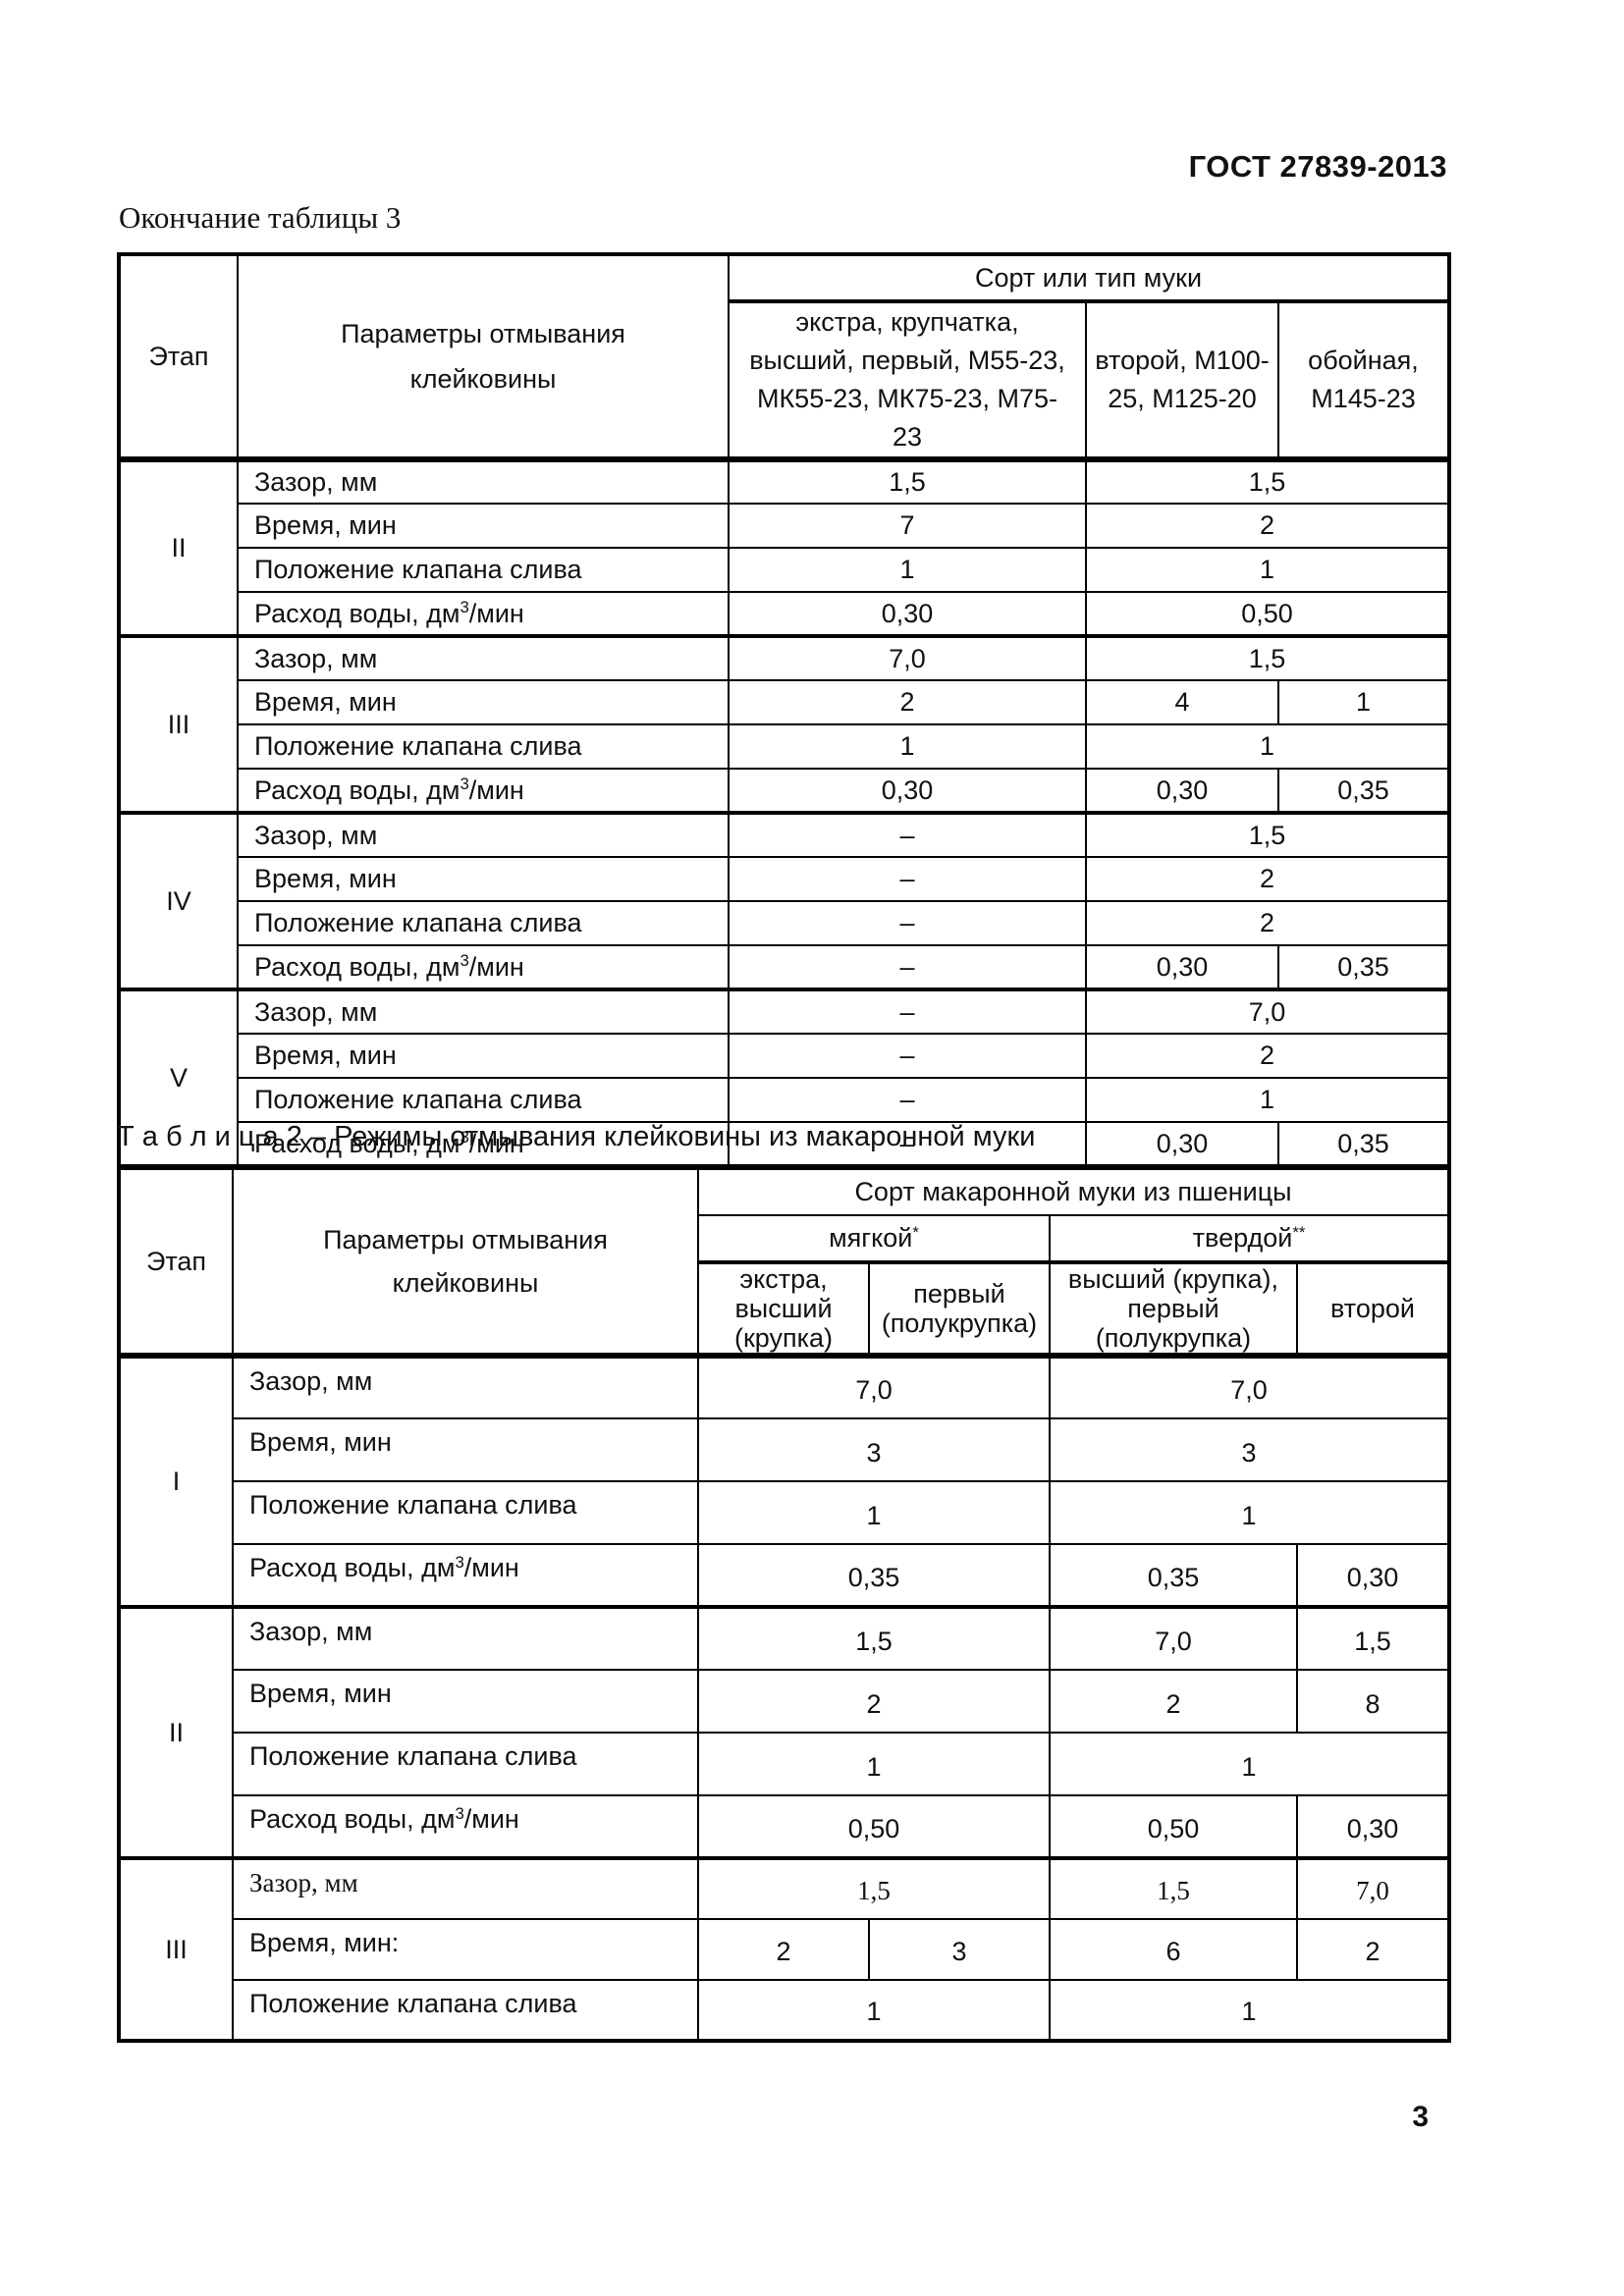 The width and height of the screenshot is (1624, 2296). Describe the element at coordinates (1373, 1310) in the screenshot. I see `t2-subcol-3: второй` at that location.